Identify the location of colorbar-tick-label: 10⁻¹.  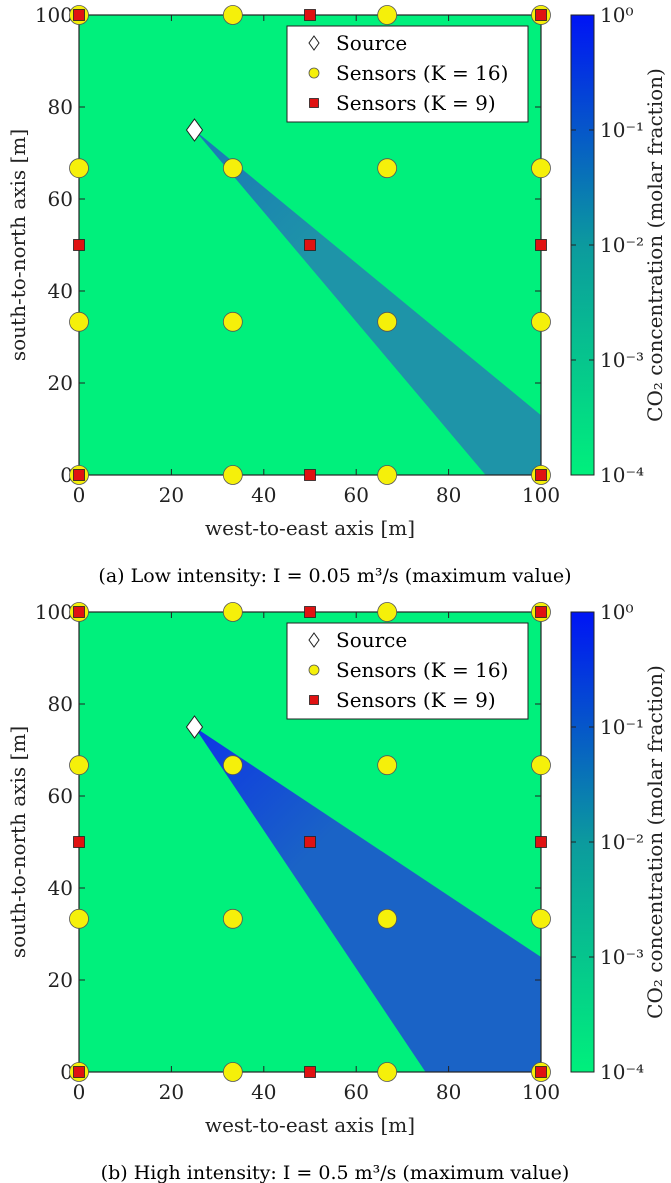
(622, 130).